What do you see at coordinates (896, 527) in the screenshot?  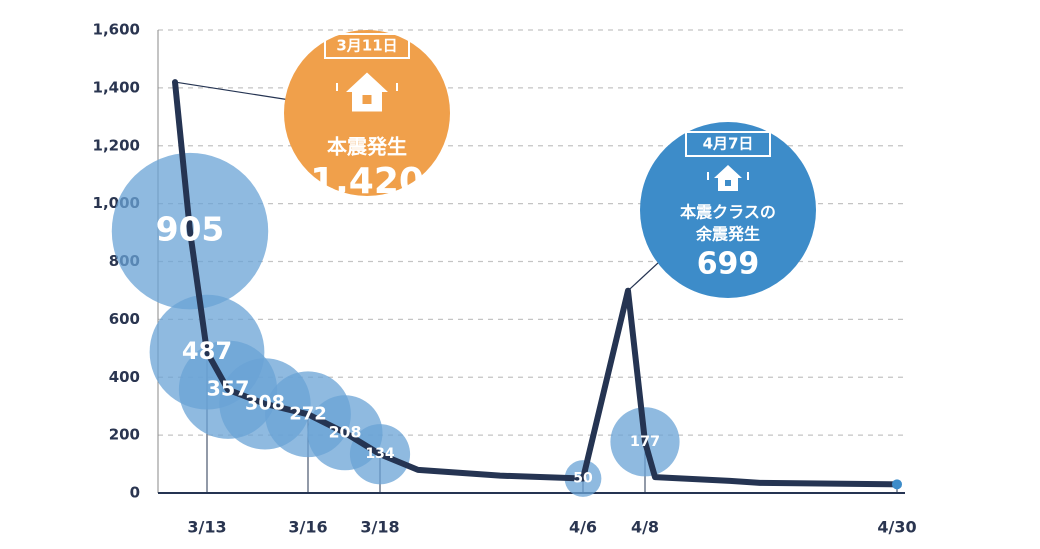 I see `x-tick-label: 4/30` at bounding box center [896, 527].